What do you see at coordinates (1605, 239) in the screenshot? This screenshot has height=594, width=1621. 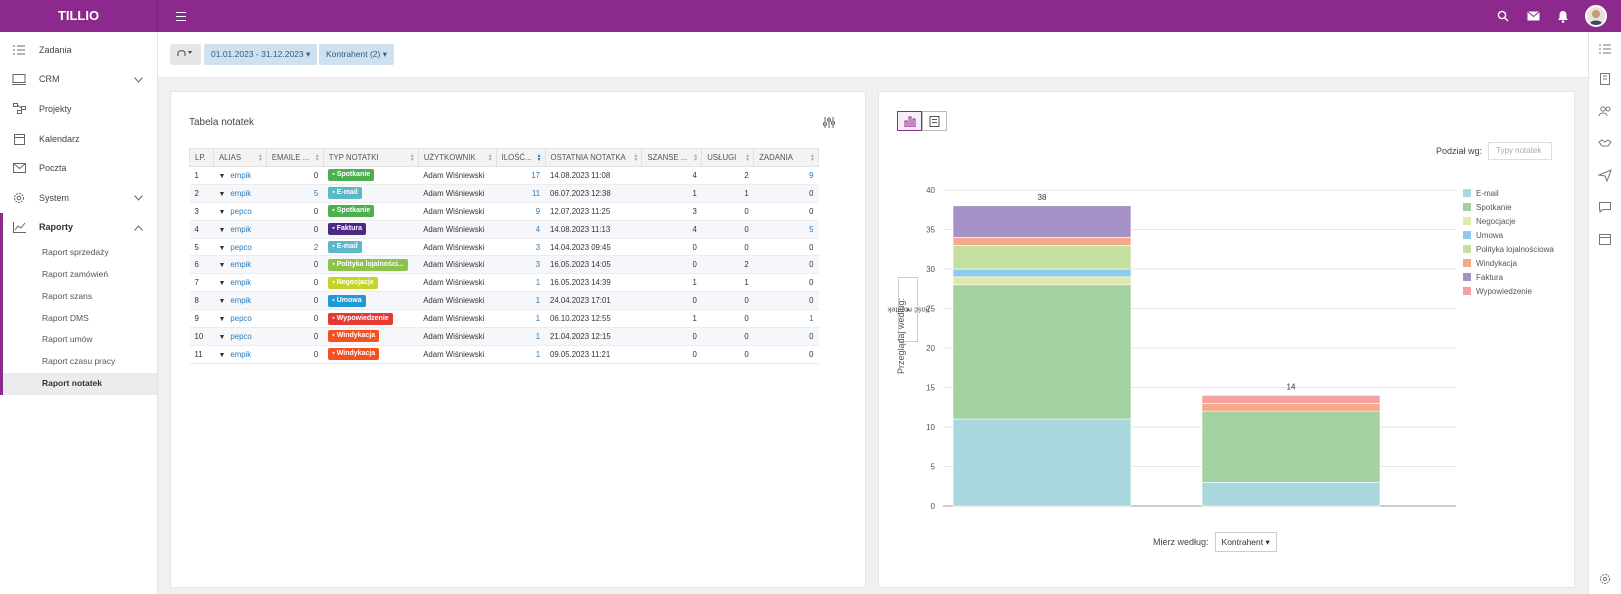 I see `calendar-icon` at bounding box center [1605, 239].